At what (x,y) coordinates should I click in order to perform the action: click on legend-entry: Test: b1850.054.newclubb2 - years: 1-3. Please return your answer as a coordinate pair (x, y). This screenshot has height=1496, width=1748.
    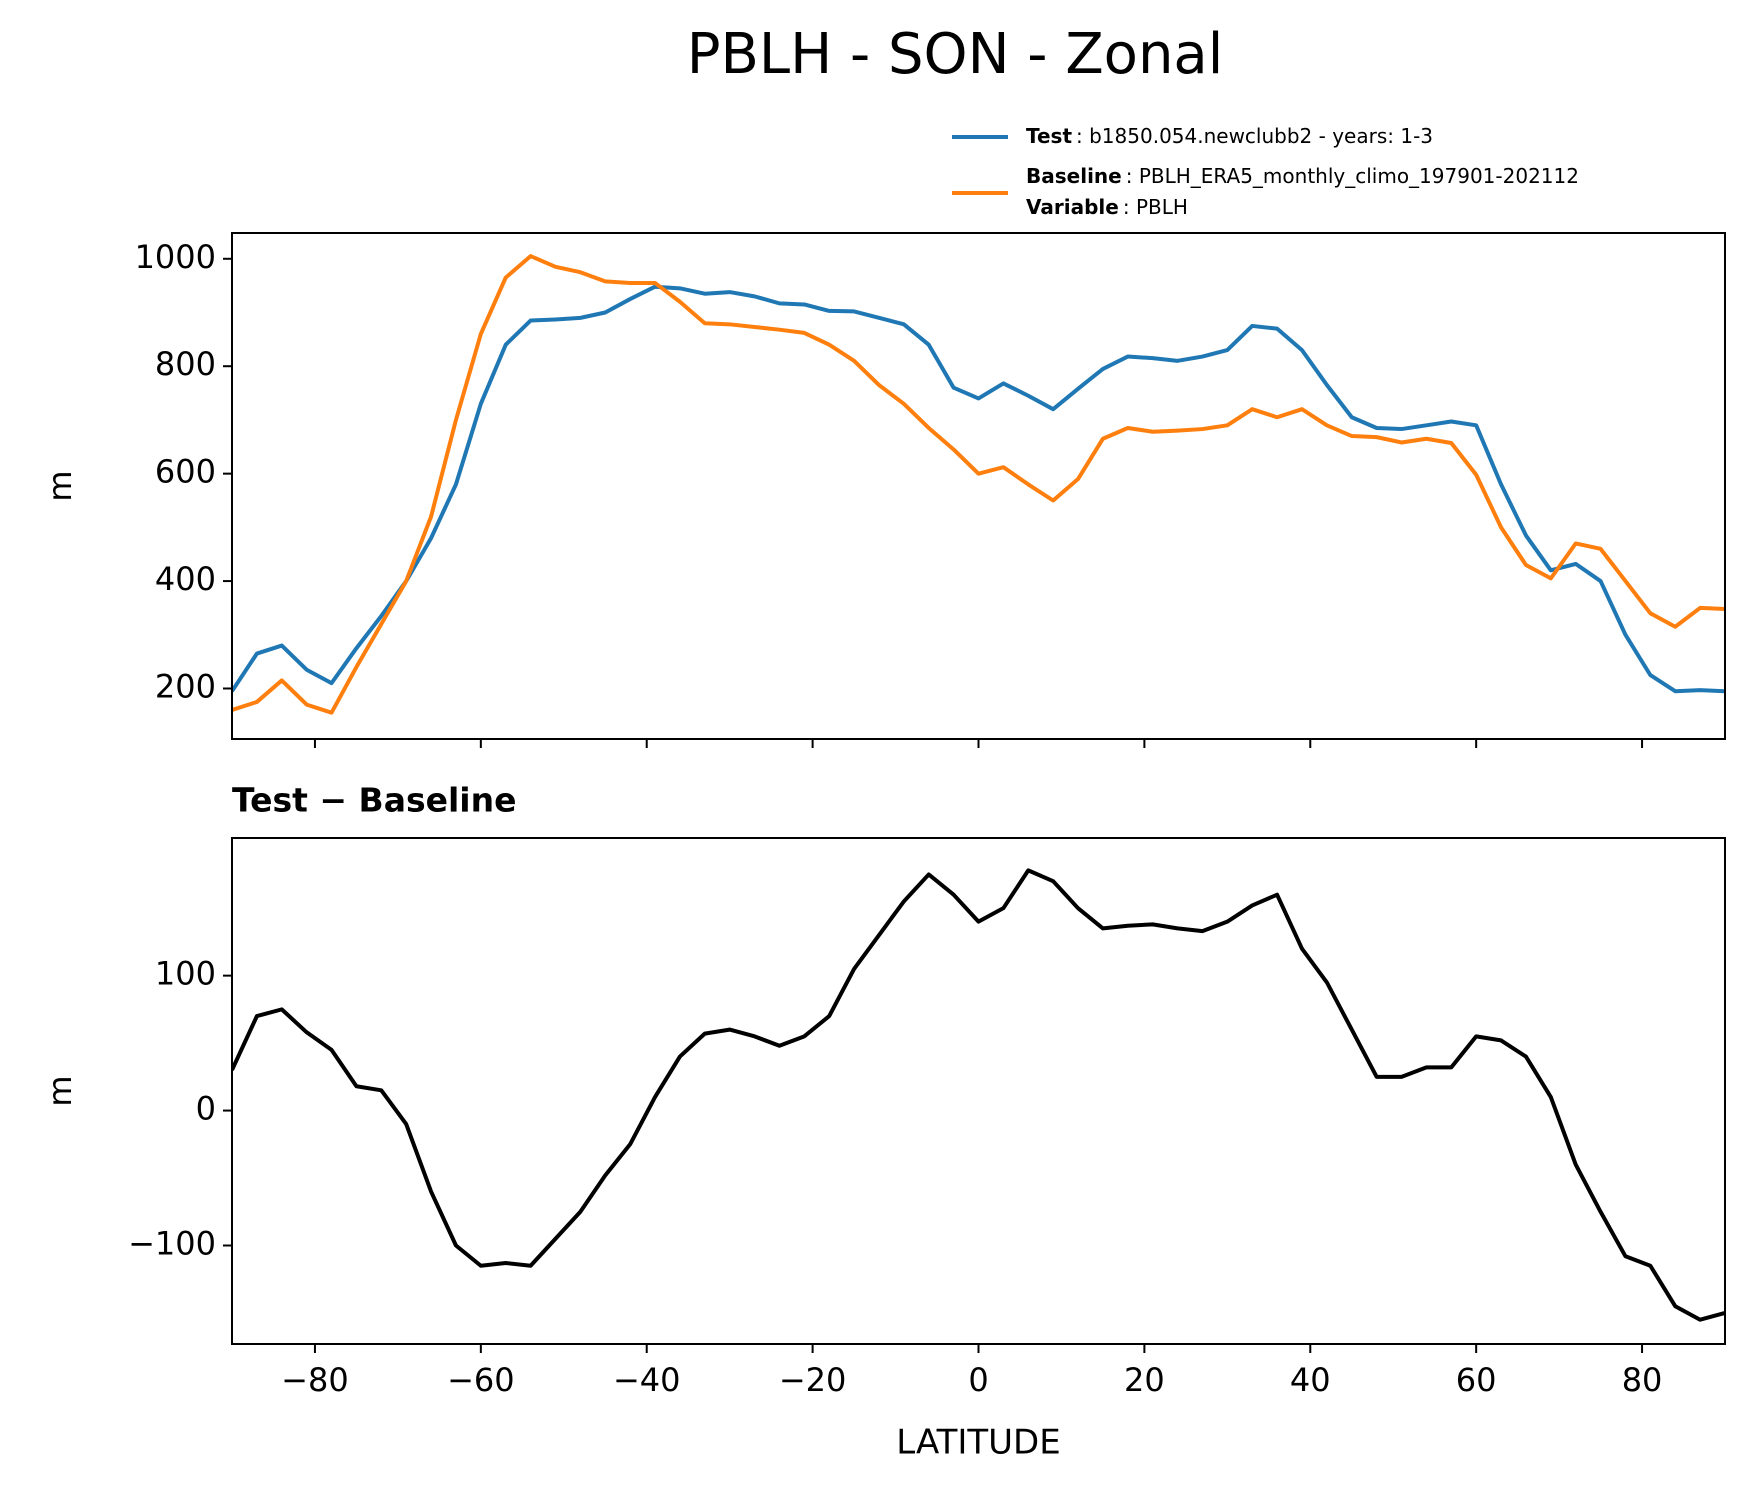
    Looking at the image, I should click on (1229, 136).